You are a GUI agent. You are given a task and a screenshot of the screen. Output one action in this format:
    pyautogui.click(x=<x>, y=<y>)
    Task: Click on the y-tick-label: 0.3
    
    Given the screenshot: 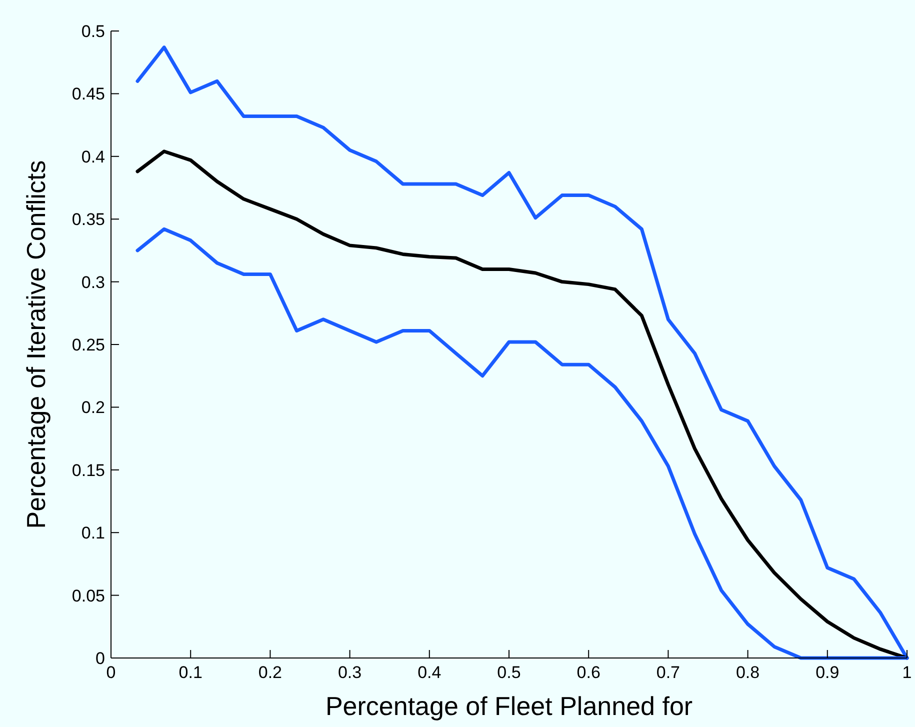 What is the action you would take?
    pyautogui.click(x=93, y=282)
    